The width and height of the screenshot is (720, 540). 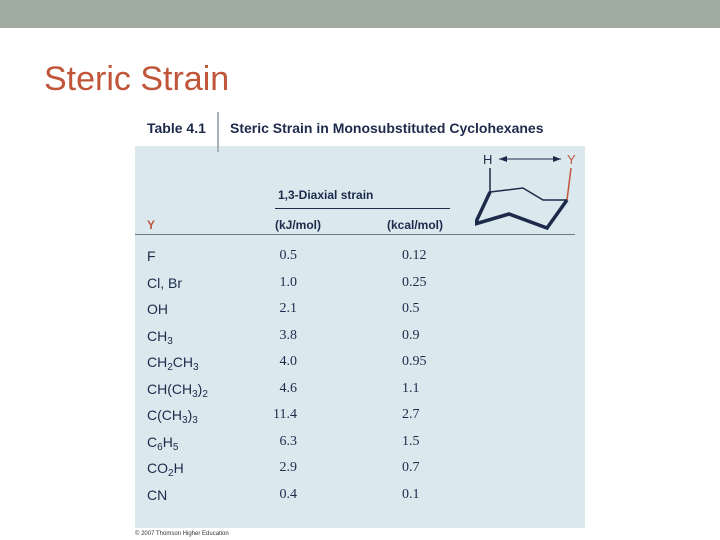 What do you see at coordinates (160, 337) in the screenshot?
I see `cell-substituent: CH3` at bounding box center [160, 337].